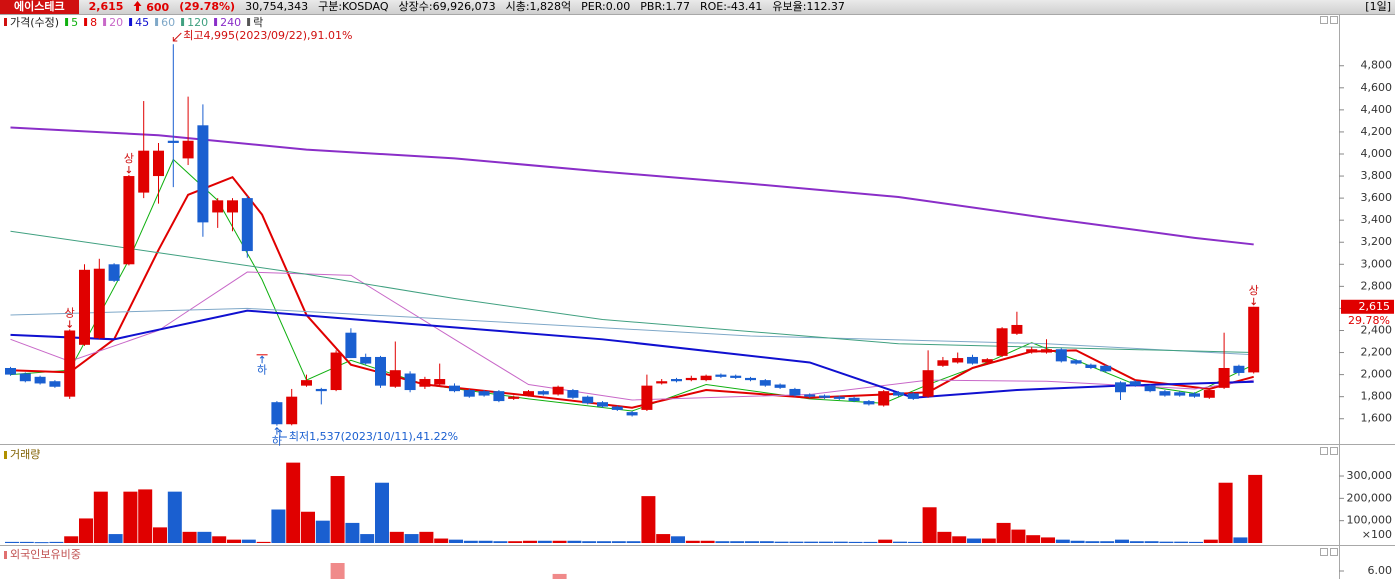 This screenshot has width=1395, height=579. Describe the element at coordinates (142, 22) in the screenshot. I see `legend-entry: 45` at that location.